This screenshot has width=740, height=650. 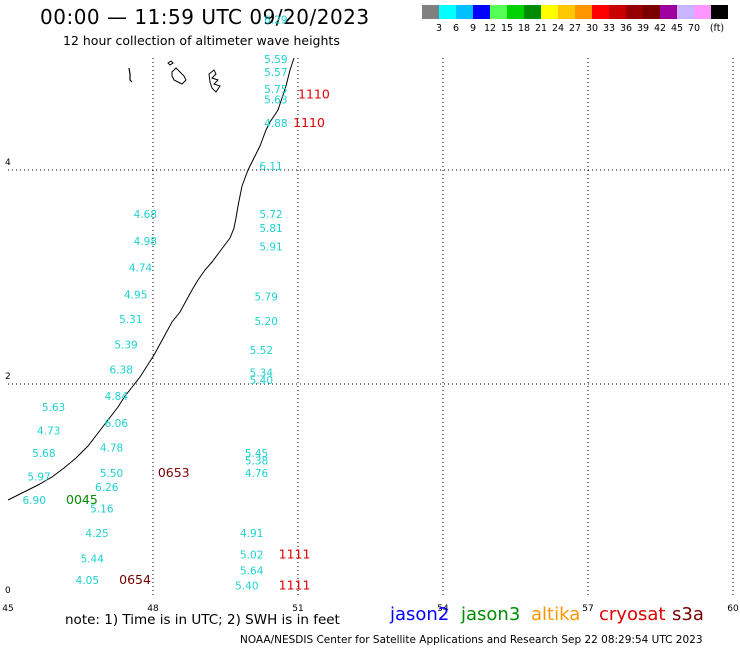 I want to click on wave-height-label: 4.95, so click(x=135, y=295).